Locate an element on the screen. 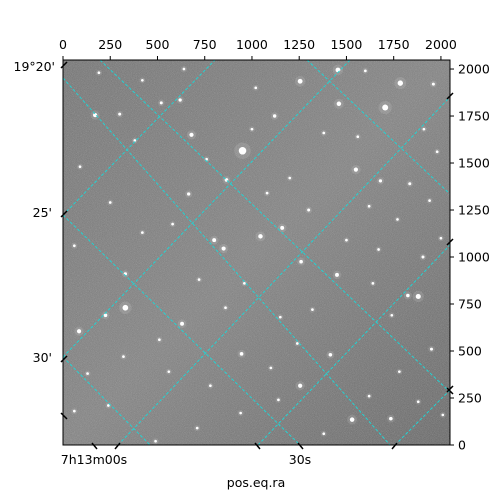  ra-tick-label-1: 7h13m00s is located at coordinates (94, 459).